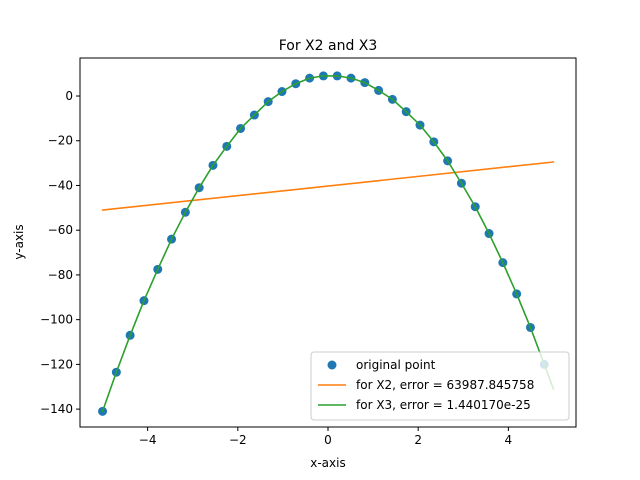 The width and height of the screenshot is (640, 480). Describe the element at coordinates (69, 96) in the screenshot. I see `y-tick-label: 0` at that location.